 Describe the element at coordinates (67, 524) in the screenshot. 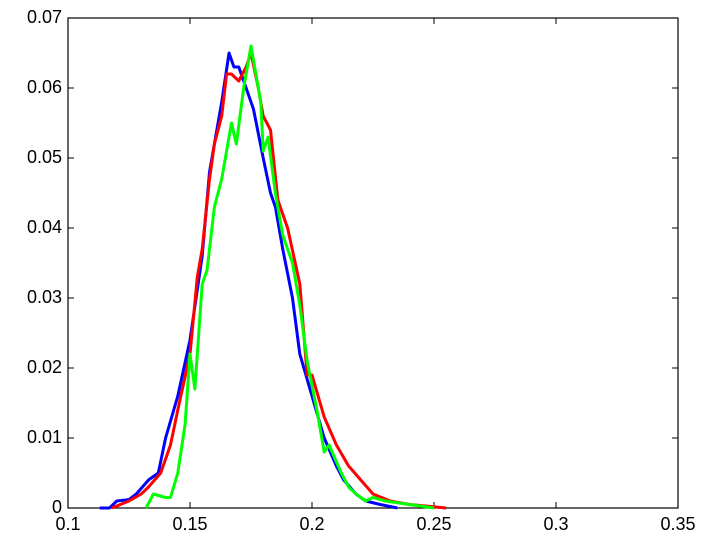

I see `x-tick-label: 0.1` at that location.